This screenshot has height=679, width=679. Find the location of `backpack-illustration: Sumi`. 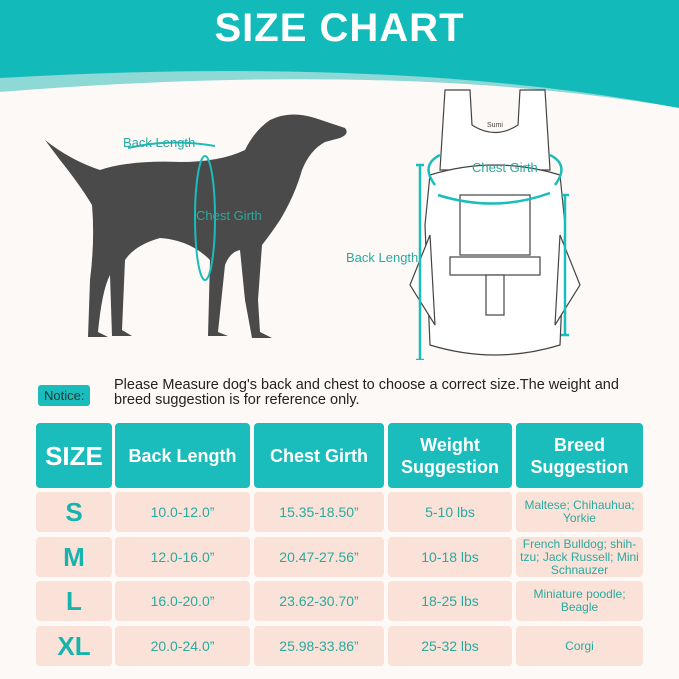

backpack-illustration: Sumi is located at coordinates (495, 224).